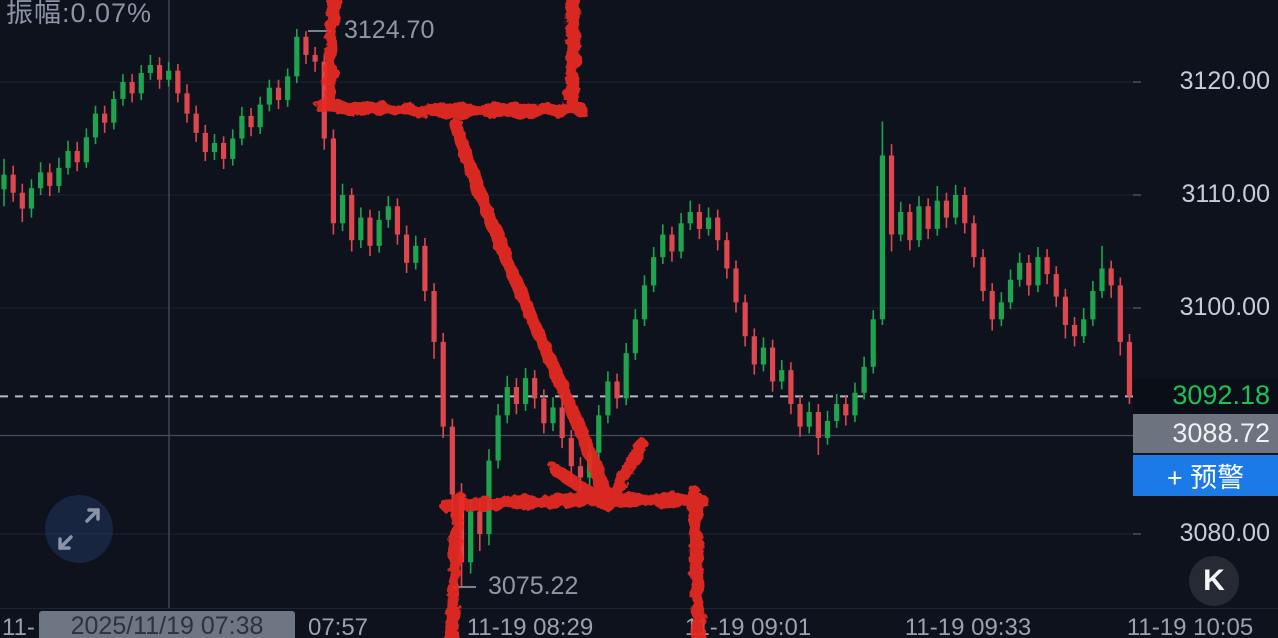 Image resolution: width=1278 pixels, height=638 pixels. Describe the element at coordinates (18, 626) in the screenshot. I see `time-tick-label: 11-` at that location.